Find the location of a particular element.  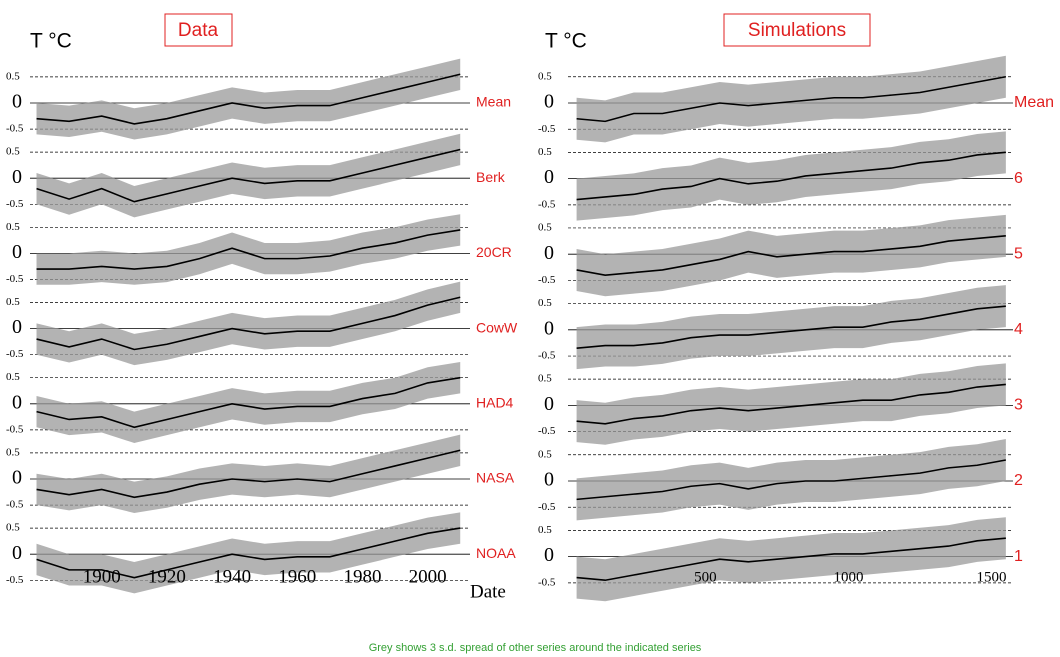

x-tick-label: 1980 is located at coordinates (362, 576).